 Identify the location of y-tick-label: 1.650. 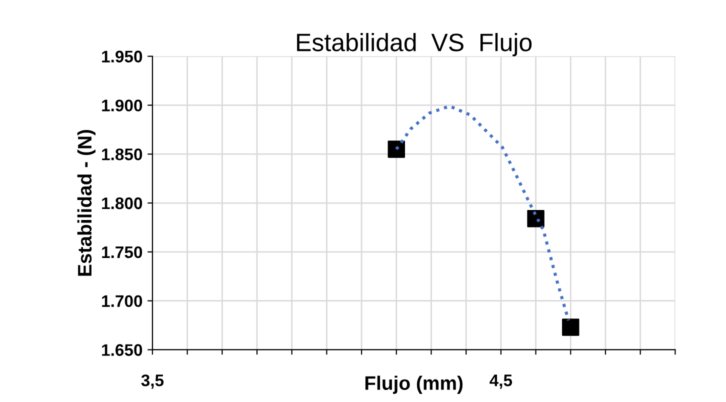
(122, 350).